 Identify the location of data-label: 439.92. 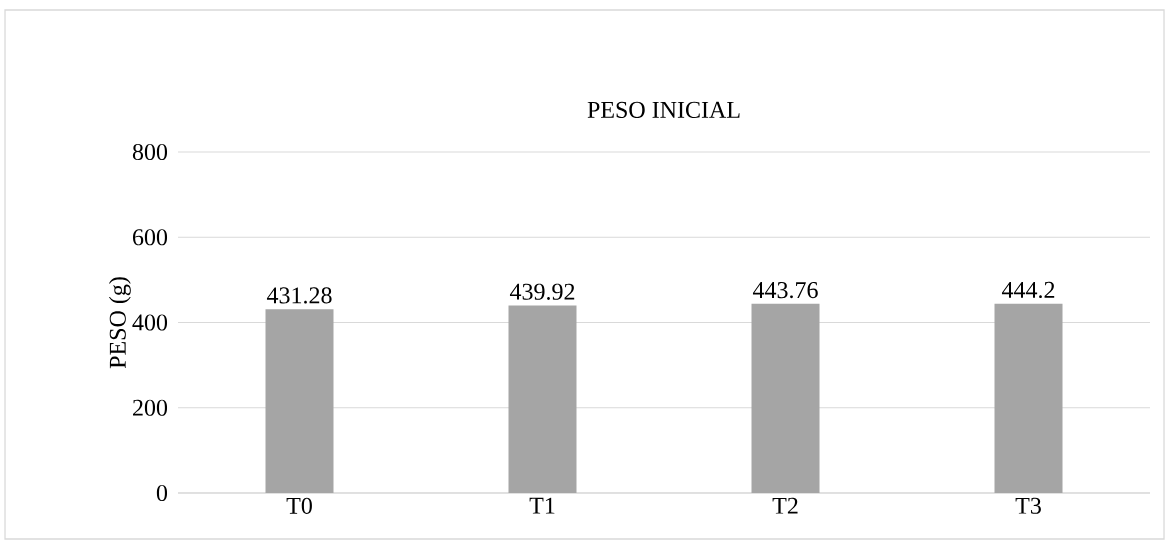
(542, 291).